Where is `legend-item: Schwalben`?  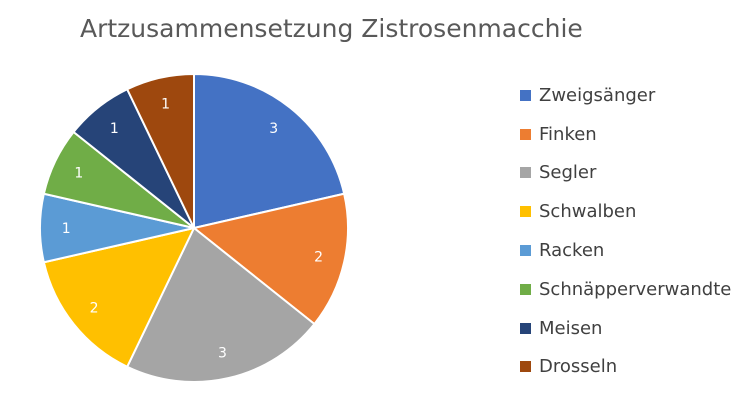 legend-item: Schwalben is located at coordinates (625, 211).